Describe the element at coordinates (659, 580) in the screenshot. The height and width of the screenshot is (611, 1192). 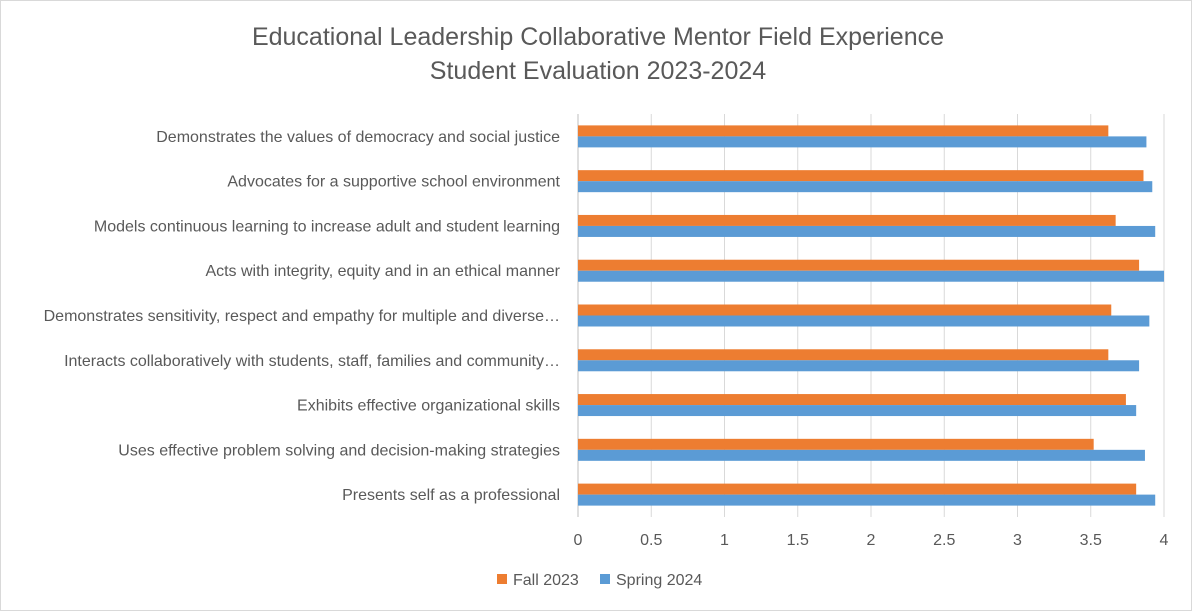
I see `legend-label: Spring 2024` at that location.